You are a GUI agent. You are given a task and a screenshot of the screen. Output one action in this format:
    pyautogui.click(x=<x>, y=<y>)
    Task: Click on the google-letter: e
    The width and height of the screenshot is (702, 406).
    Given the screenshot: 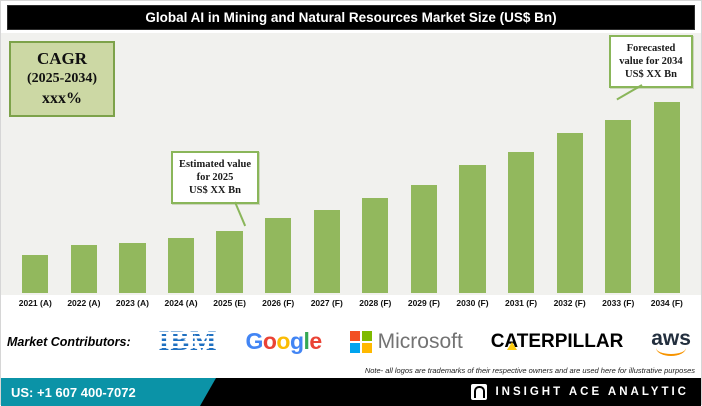 What is the action you would take?
    pyautogui.click(x=315, y=341)
    